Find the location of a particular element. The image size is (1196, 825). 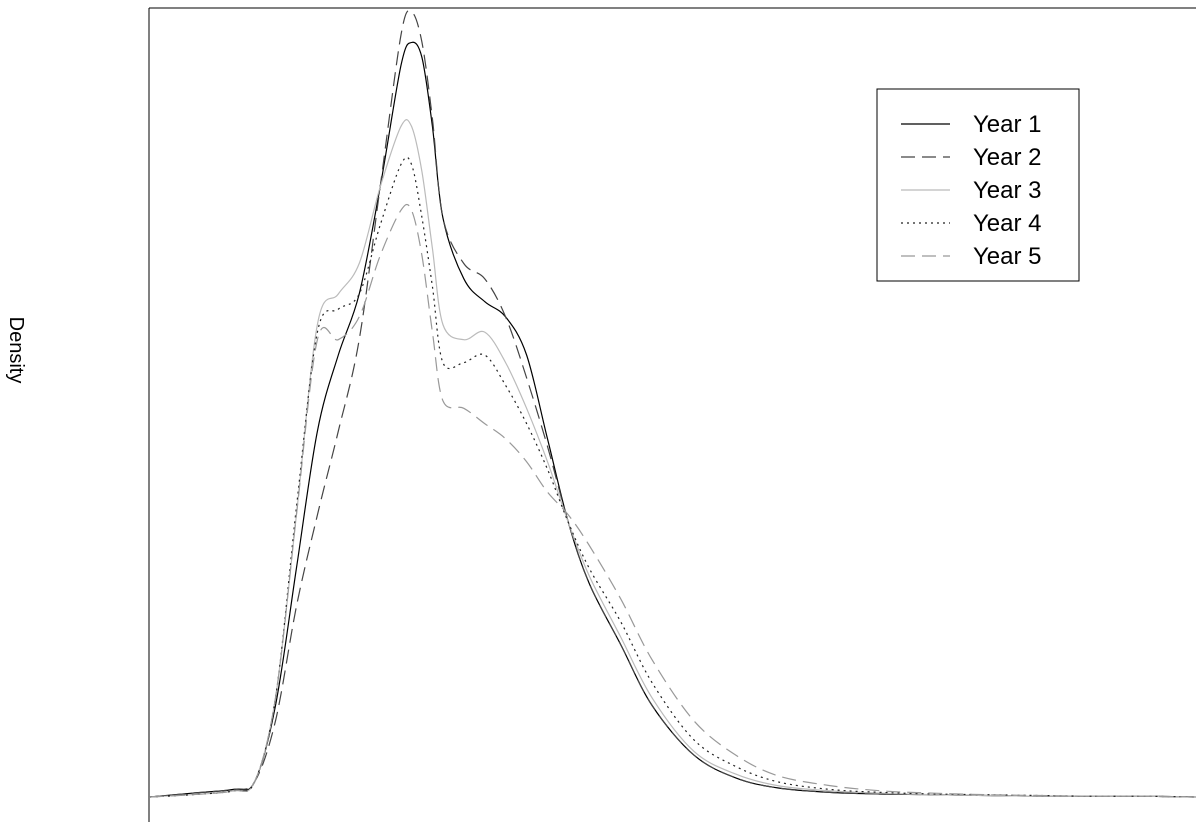

y-axis-label: Density is located at coordinates (16, 350).